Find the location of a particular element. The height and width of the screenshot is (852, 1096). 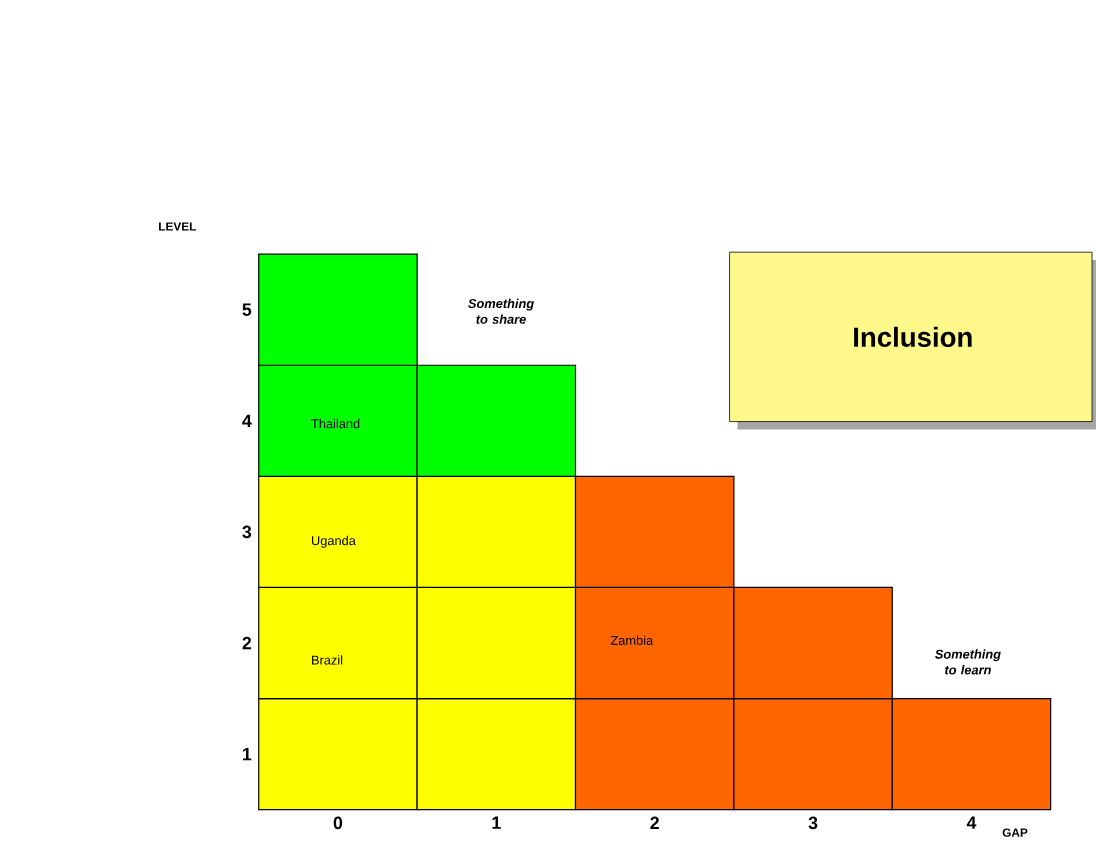

y-tick-label: 2 is located at coordinates (247, 643).